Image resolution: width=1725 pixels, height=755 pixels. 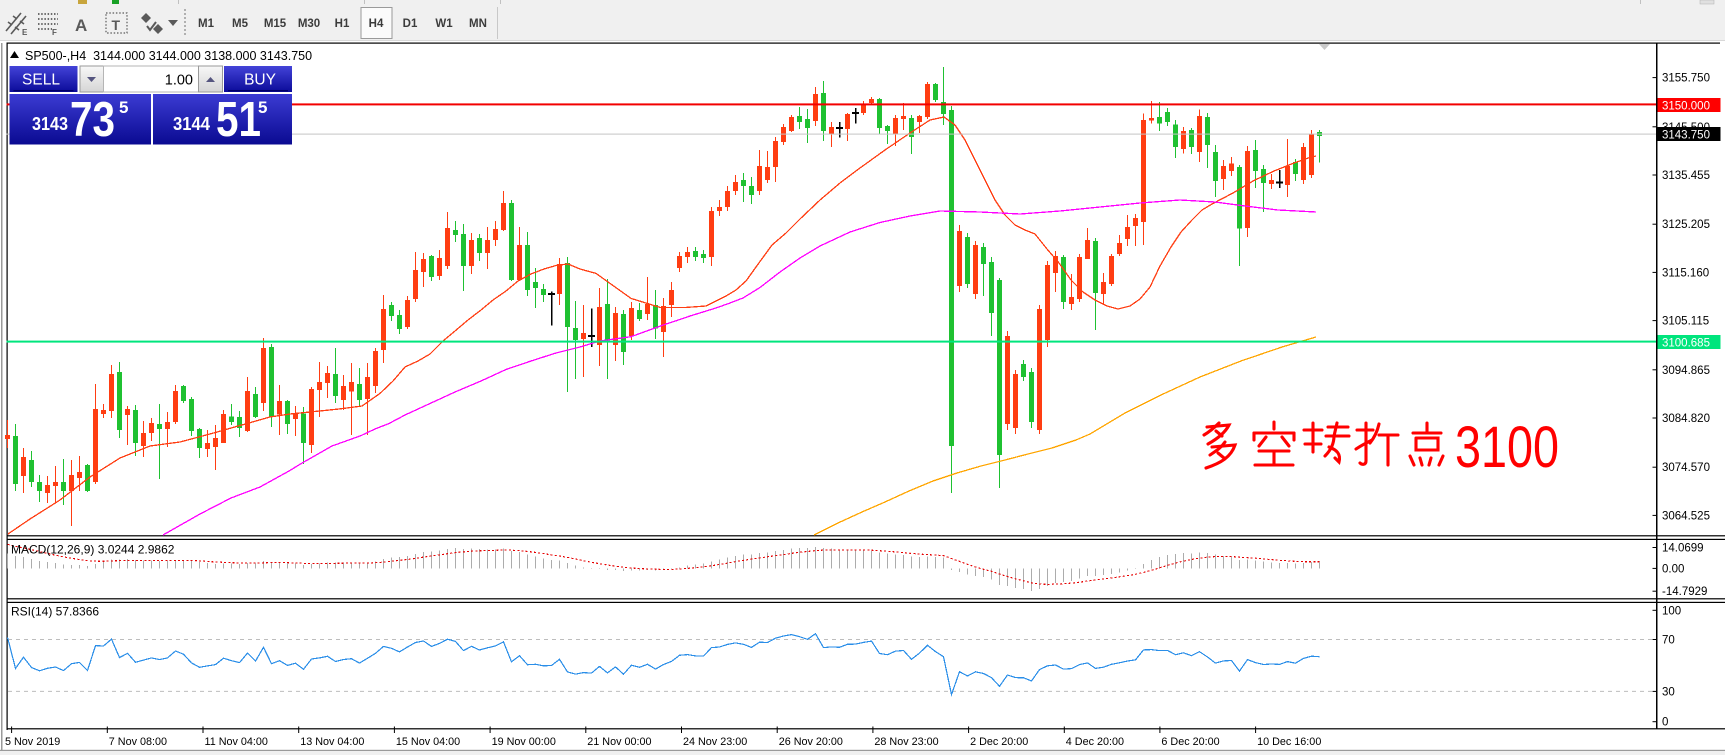 I want to click on svg-text: 24 Nov 23:00, so click(x=715, y=742).